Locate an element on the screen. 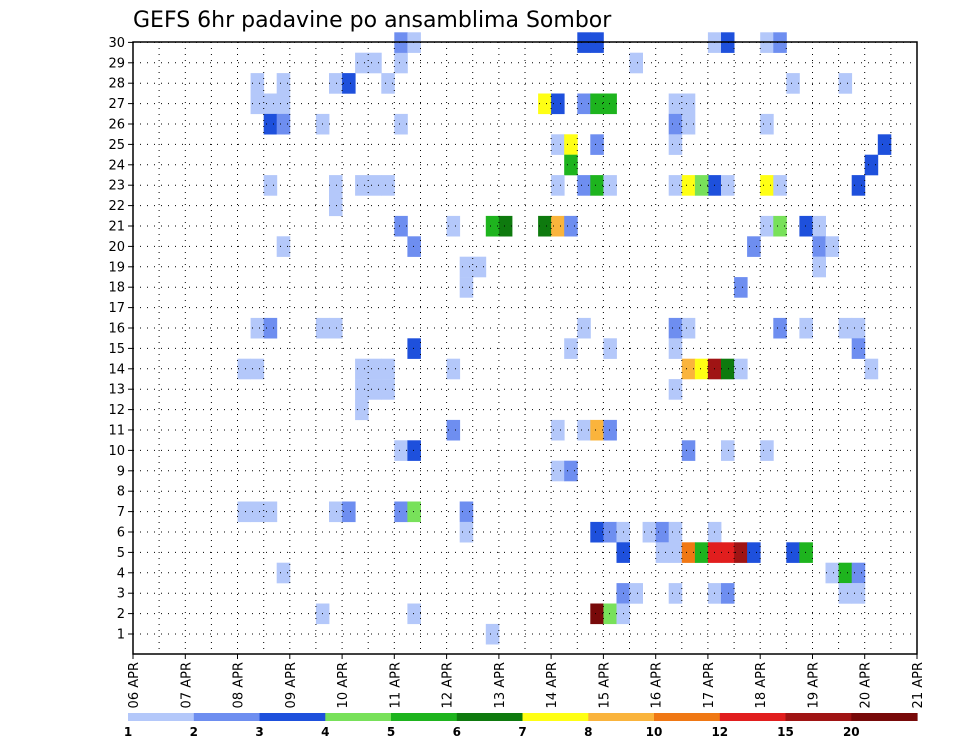 The height and width of the screenshot is (742, 960). y-tick-label: 26 is located at coordinates (116, 125).